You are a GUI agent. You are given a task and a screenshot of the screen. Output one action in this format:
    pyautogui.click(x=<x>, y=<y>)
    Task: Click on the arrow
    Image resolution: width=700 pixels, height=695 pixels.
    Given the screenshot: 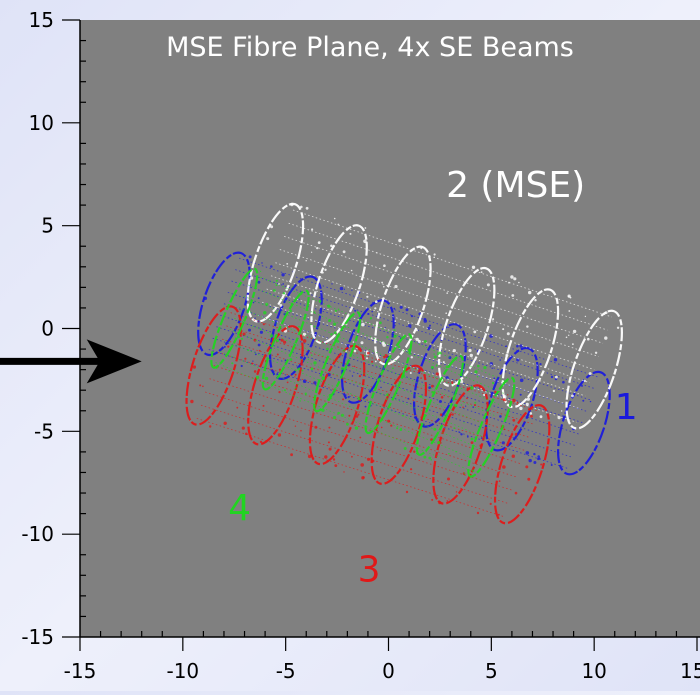 What is the action you would take?
    pyautogui.click(x=71, y=361)
    